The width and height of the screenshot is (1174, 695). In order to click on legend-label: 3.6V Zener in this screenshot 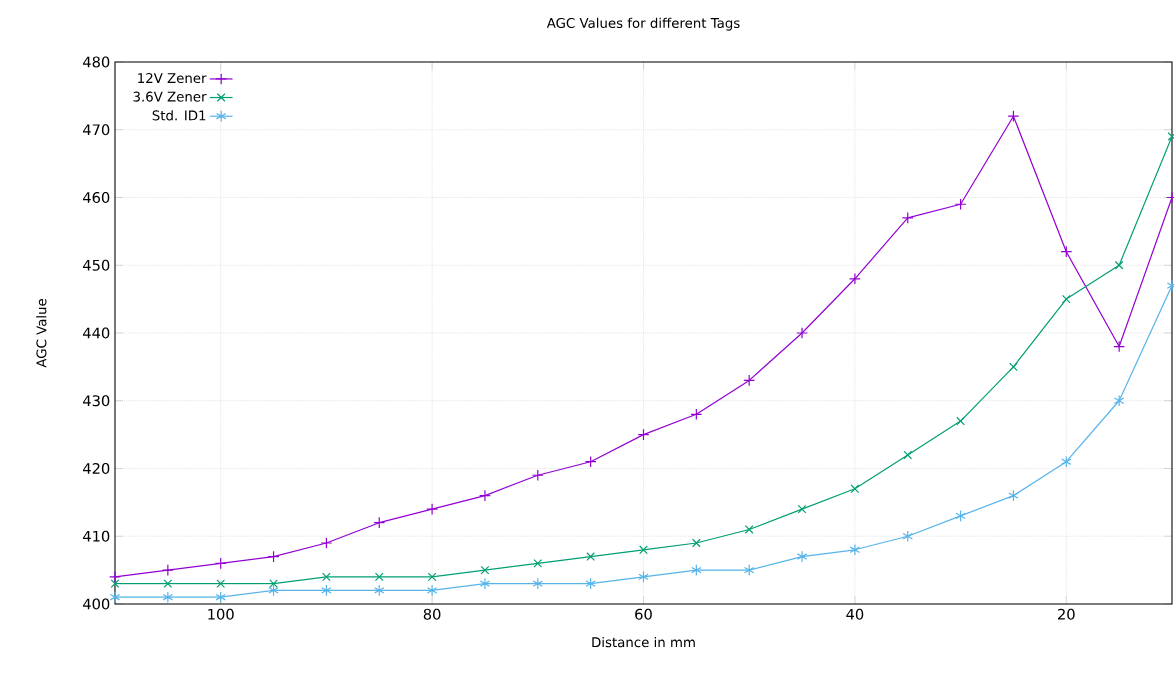, I will do `click(170, 96)`.